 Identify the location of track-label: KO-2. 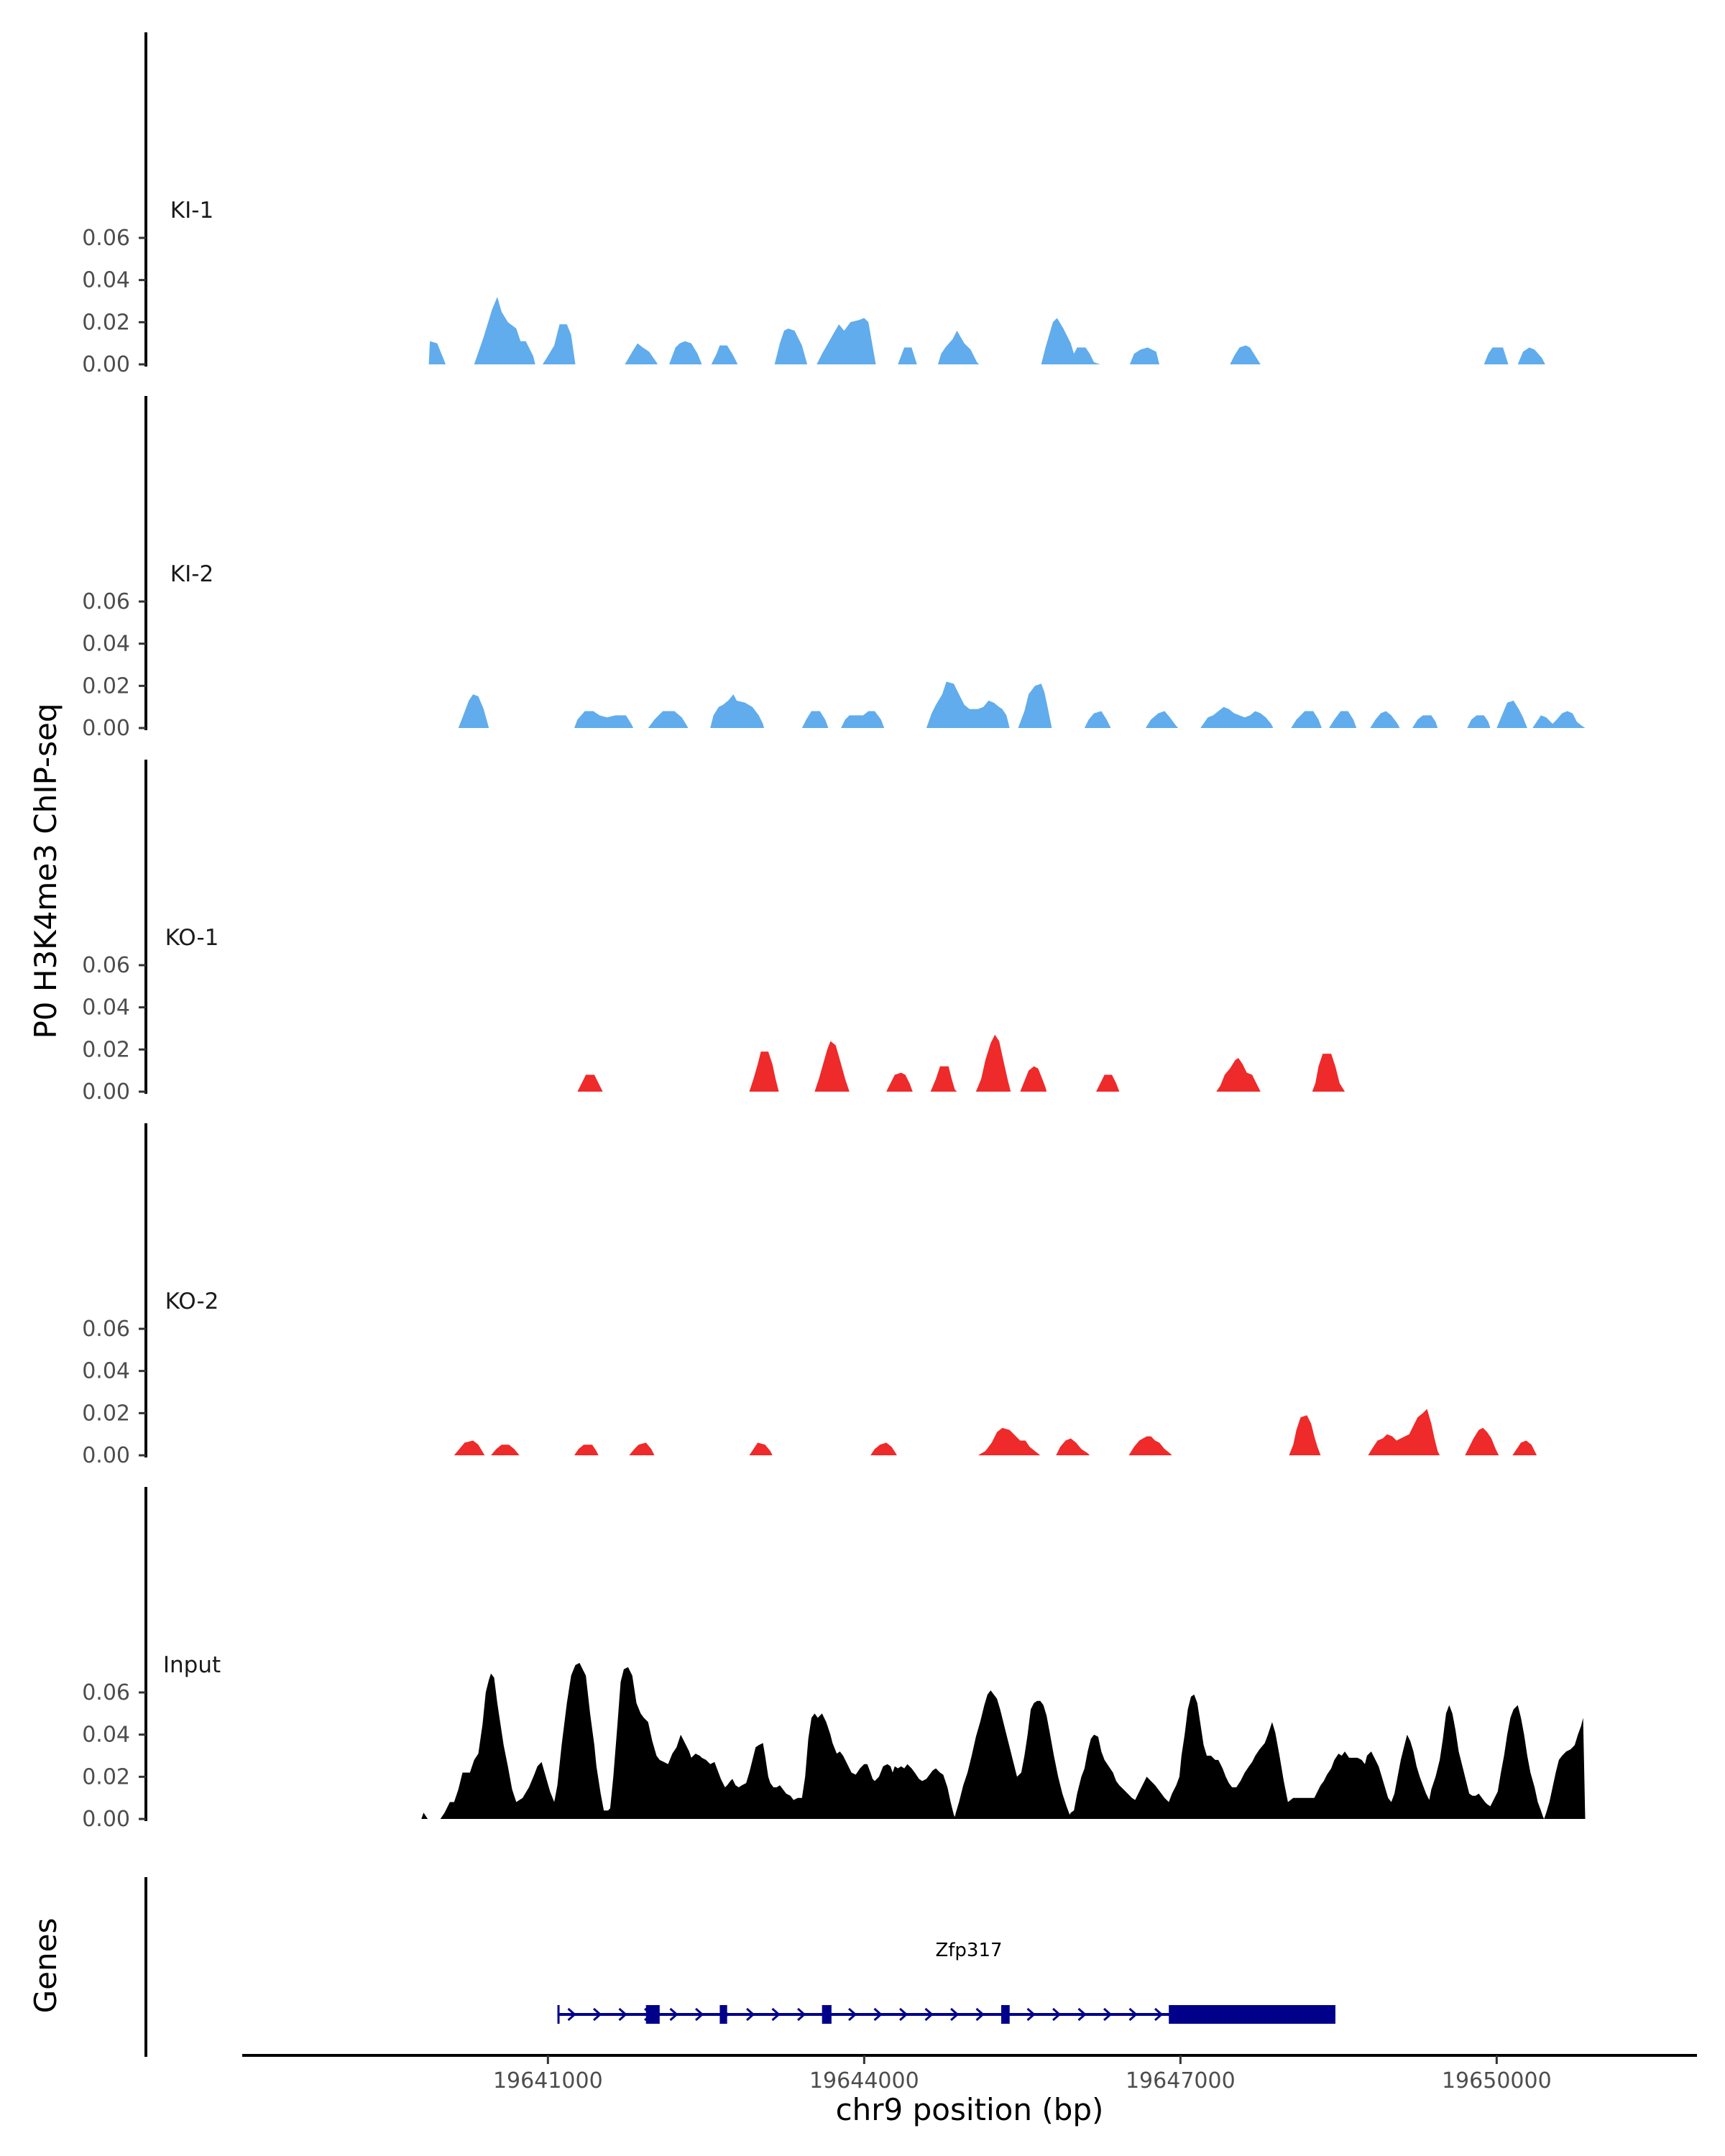
(192, 1301).